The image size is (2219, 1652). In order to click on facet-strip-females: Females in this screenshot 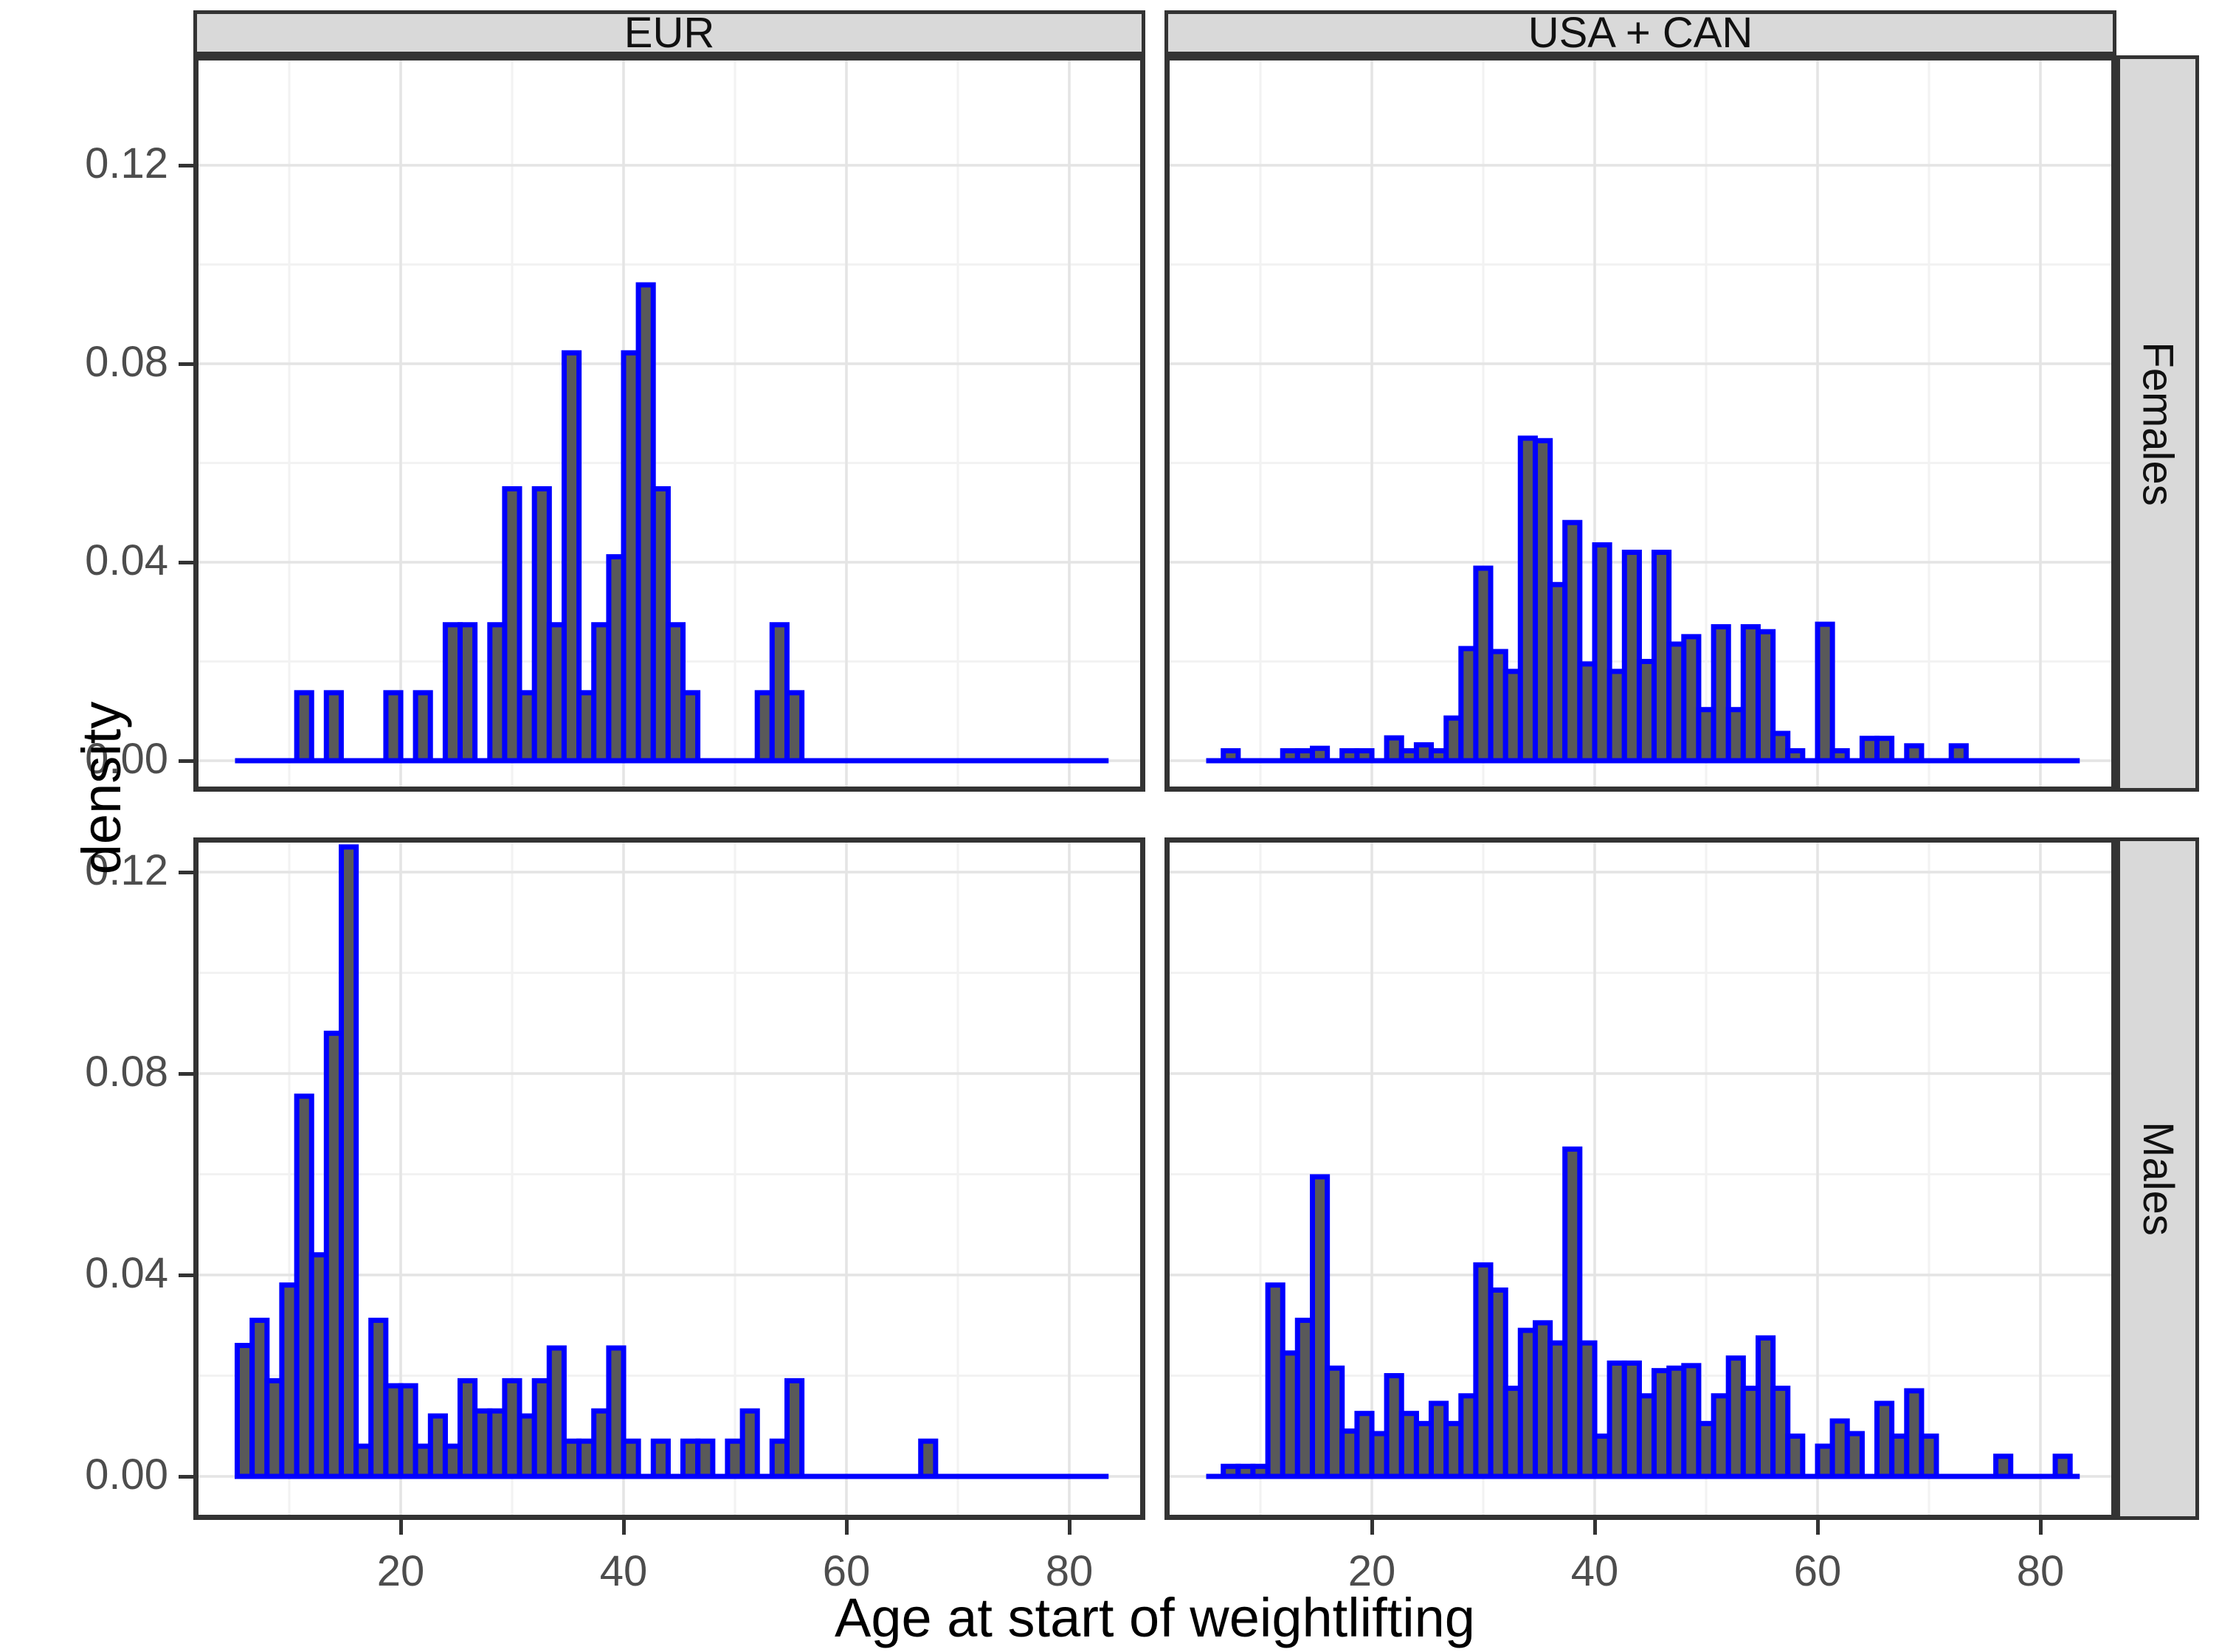, I will do `click(2158, 424)`.